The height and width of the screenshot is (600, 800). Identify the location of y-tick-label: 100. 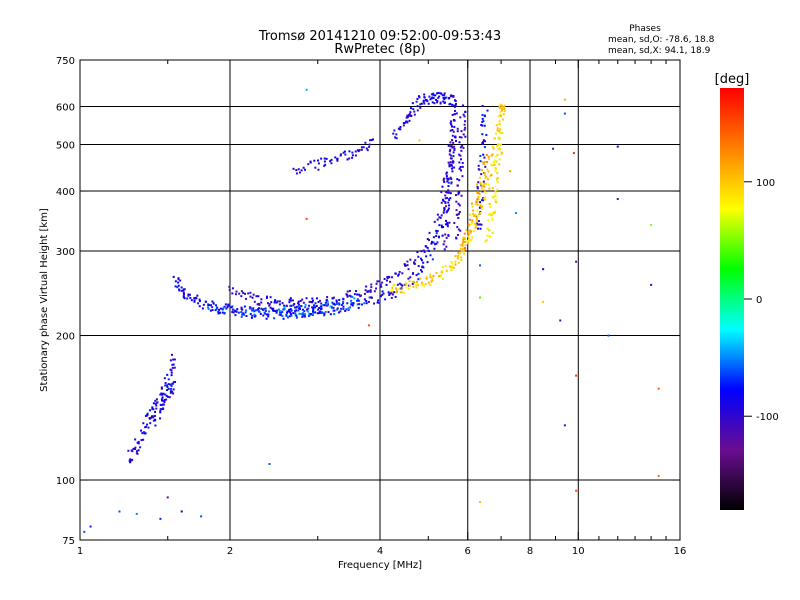
(65, 481).